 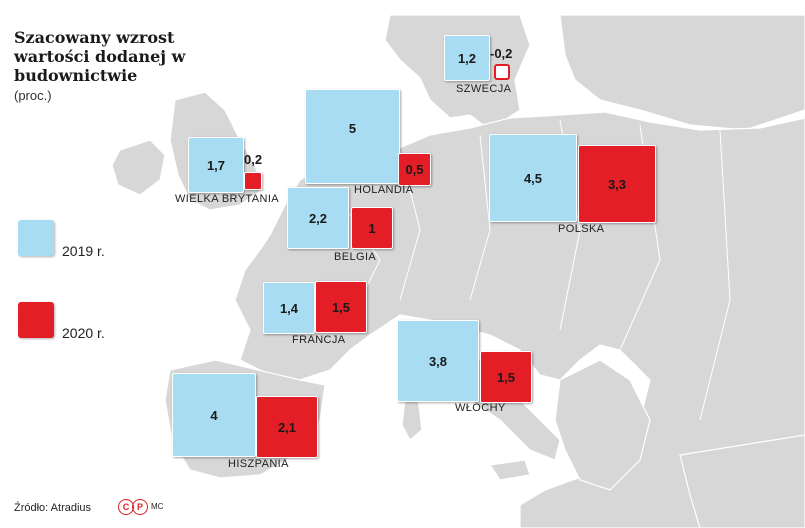 I want to click on country-label-sweden: SZWECJA, so click(x=484, y=89).